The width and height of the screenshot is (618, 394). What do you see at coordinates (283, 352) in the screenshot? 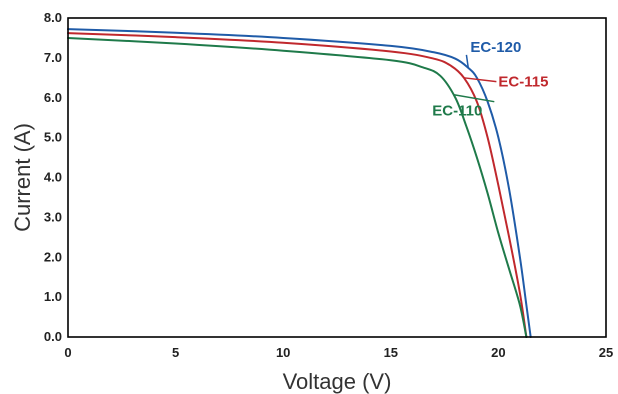
I see `x-tick-label: 10` at bounding box center [283, 352].